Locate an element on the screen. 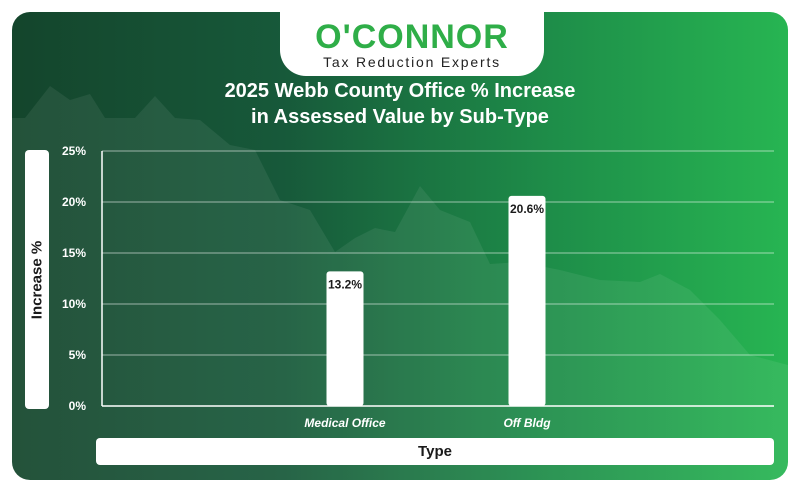 This screenshot has height=492, width=800. chart-title-line-1: 2025 Webb County Office % Increase is located at coordinates (400, 91).